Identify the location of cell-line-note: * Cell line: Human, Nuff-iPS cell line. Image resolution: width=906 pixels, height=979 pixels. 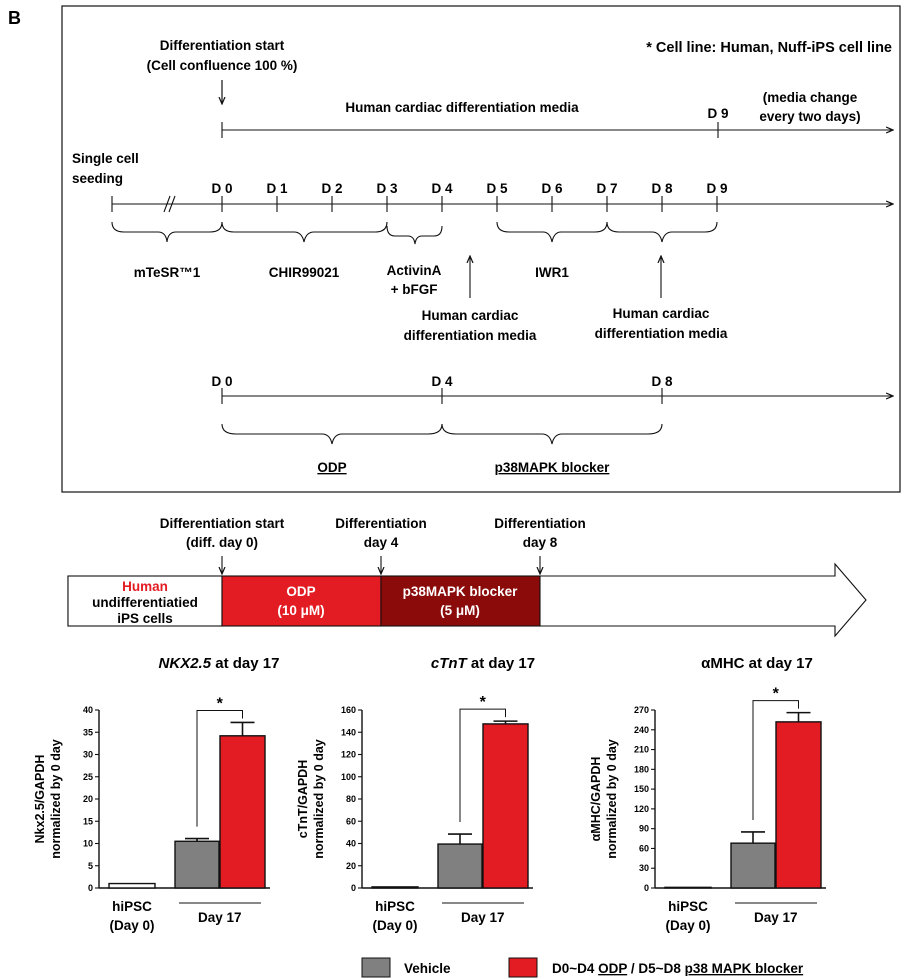
(769, 48).